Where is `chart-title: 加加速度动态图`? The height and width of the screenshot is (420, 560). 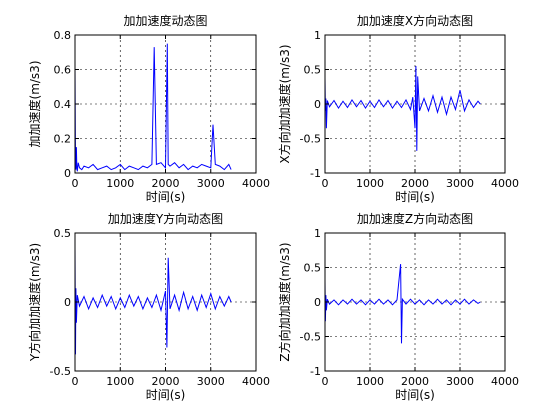
chart-title: 加加速度动态图 is located at coordinates (165, 20).